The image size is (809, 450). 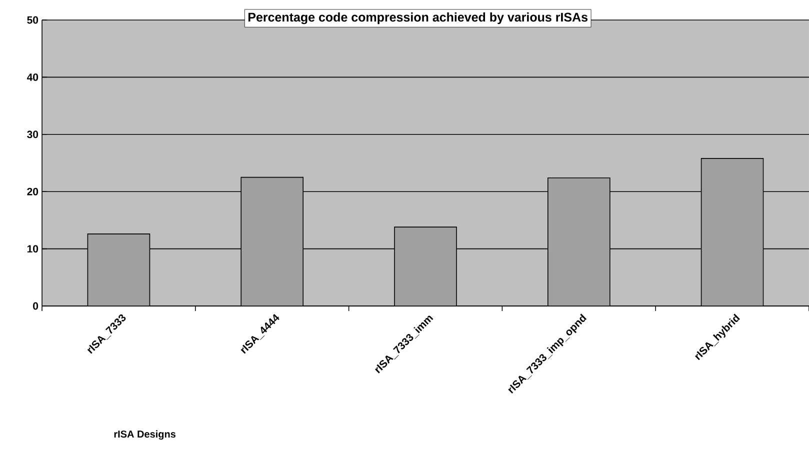 I want to click on y-tick-label: 20, so click(x=32, y=192).